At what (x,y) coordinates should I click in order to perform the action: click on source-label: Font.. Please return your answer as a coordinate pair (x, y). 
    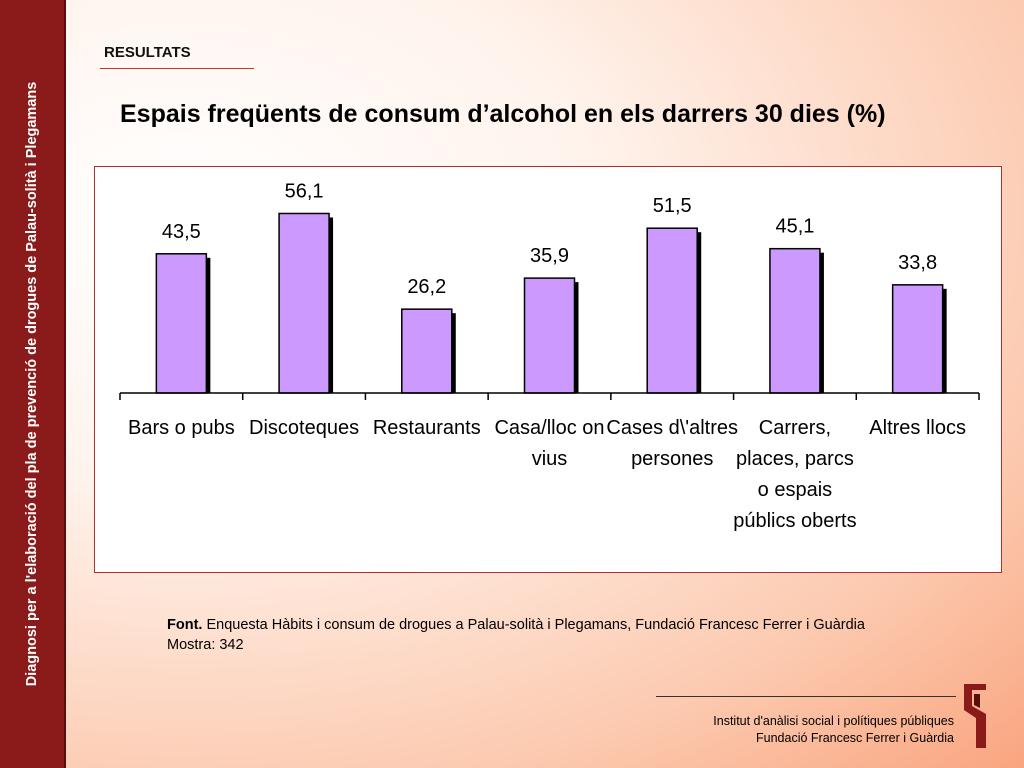
    Looking at the image, I should click on (185, 625).